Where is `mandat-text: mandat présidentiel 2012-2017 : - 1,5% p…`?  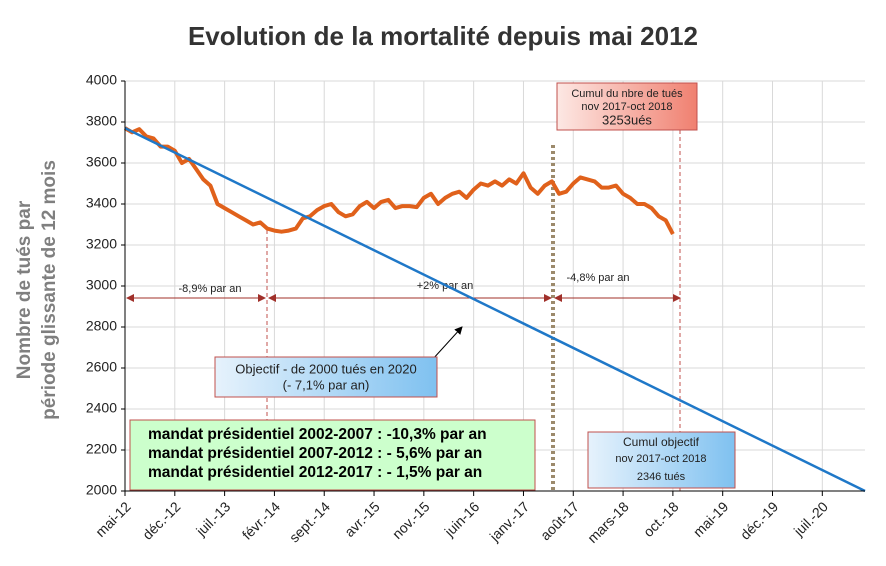
mandat-text: mandat présidentiel 2012-2017 : - 1,5% p… is located at coordinates (315, 472).